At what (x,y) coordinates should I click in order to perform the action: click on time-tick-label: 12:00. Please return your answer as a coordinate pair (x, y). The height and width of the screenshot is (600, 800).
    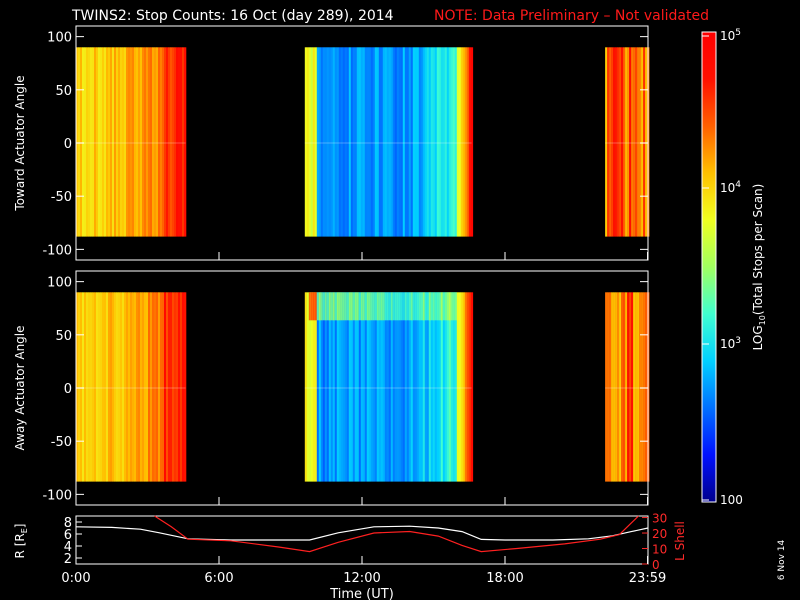
    Looking at the image, I should click on (361, 578).